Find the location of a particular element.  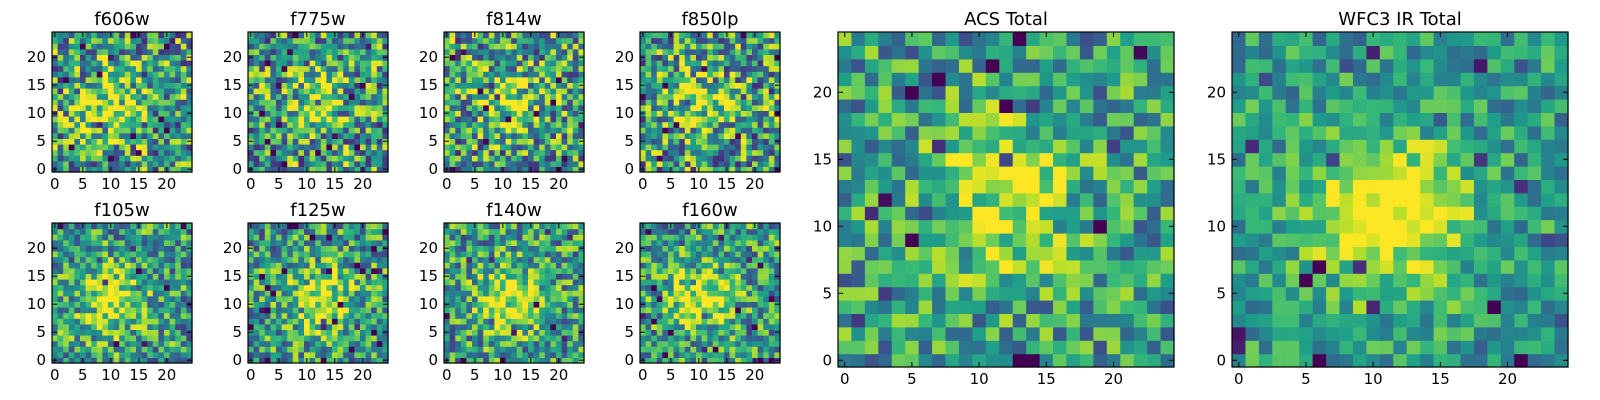

y-tick-label: 15 is located at coordinates (232, 276).